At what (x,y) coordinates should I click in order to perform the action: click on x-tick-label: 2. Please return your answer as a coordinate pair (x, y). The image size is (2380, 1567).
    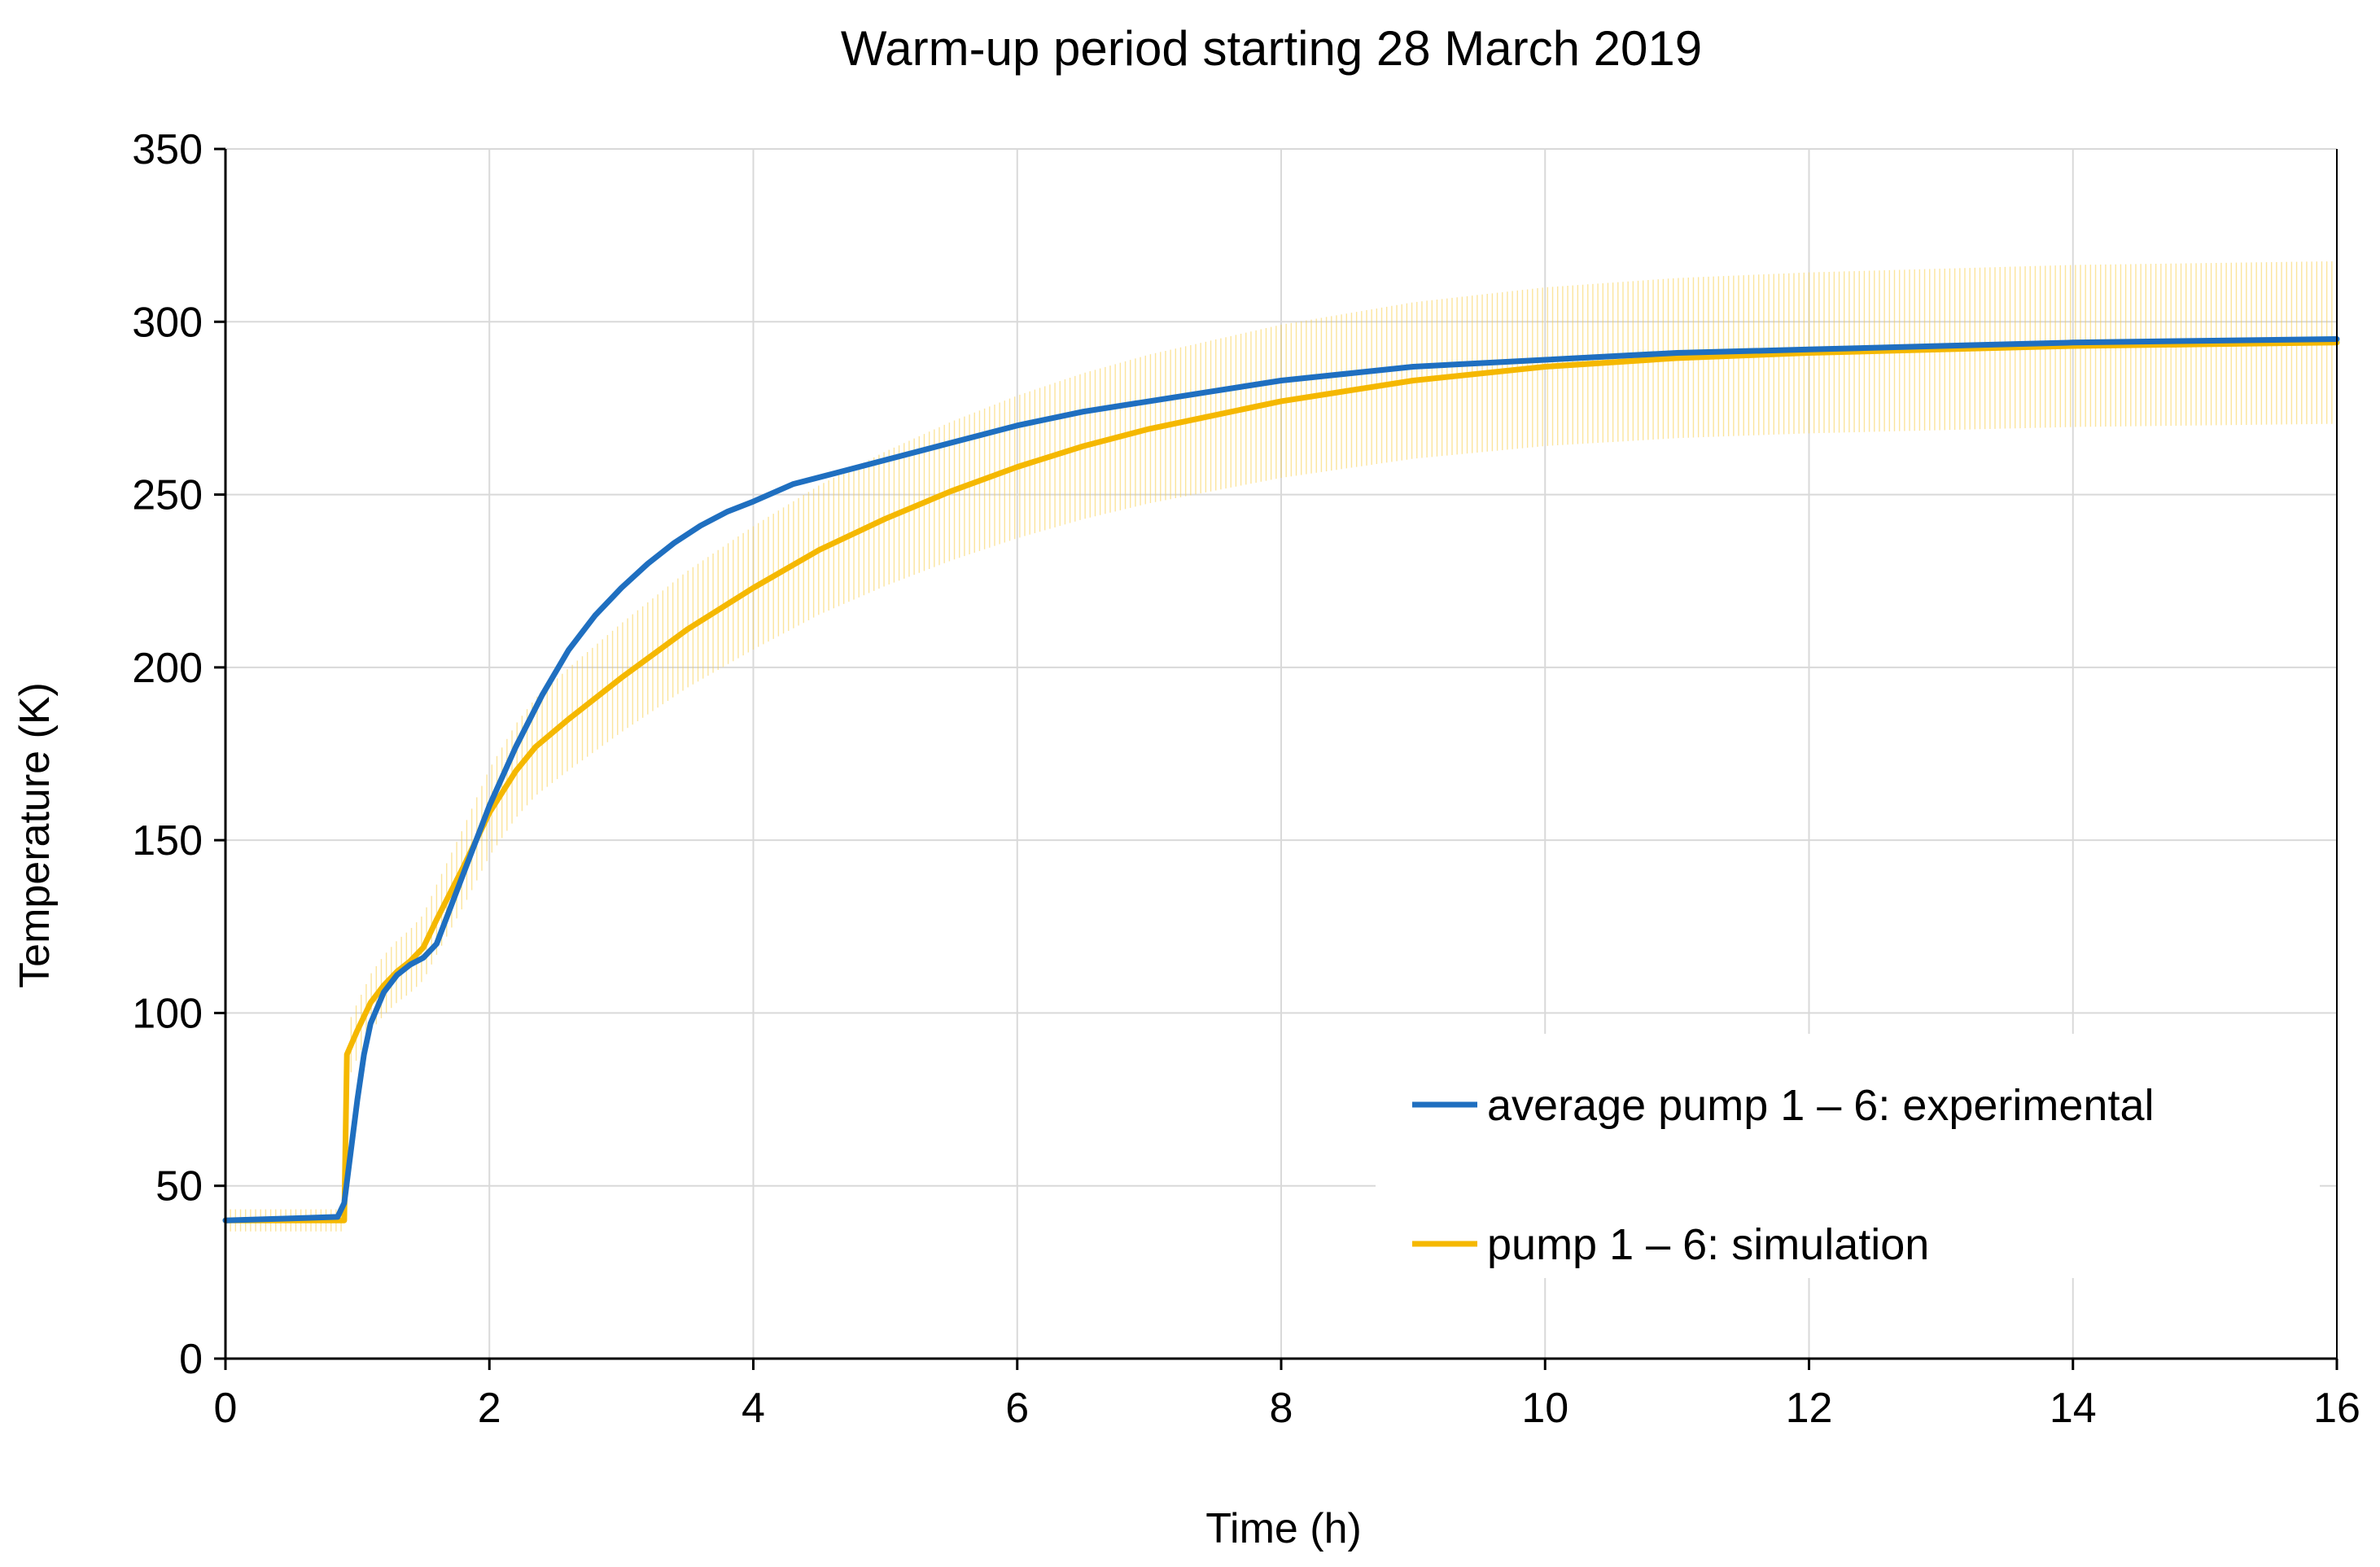
    Looking at the image, I should click on (490, 1408).